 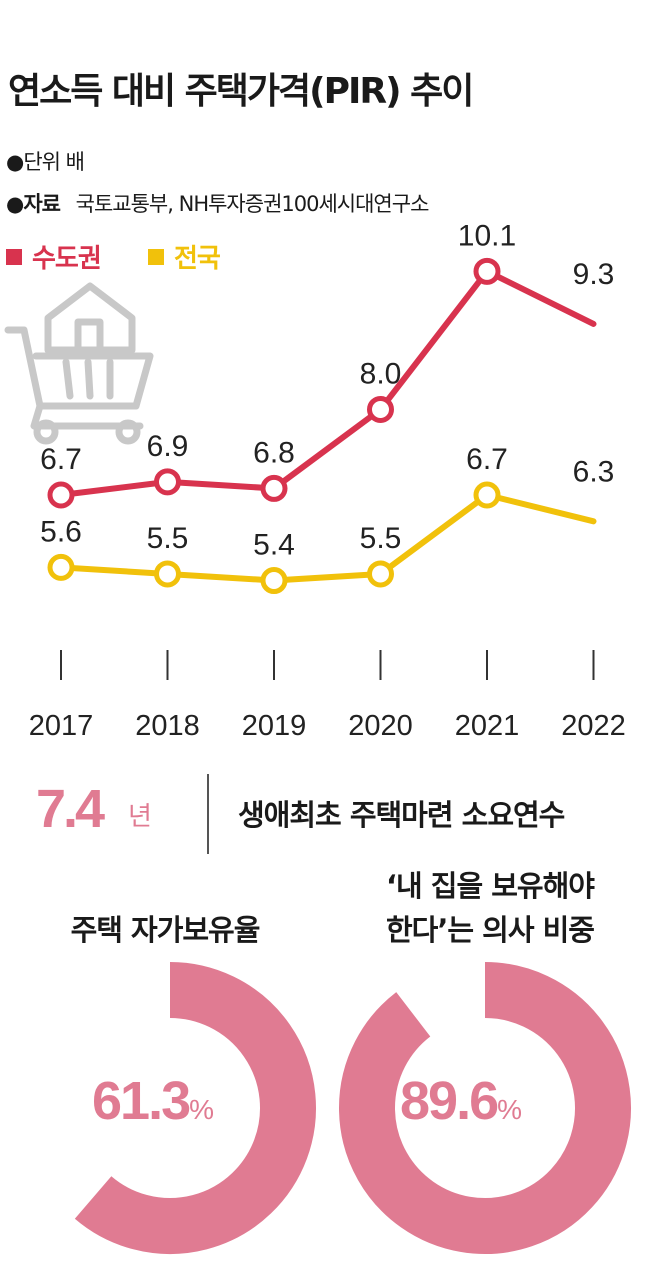 I want to click on capital-label-2020: 8.0, so click(x=381, y=373).